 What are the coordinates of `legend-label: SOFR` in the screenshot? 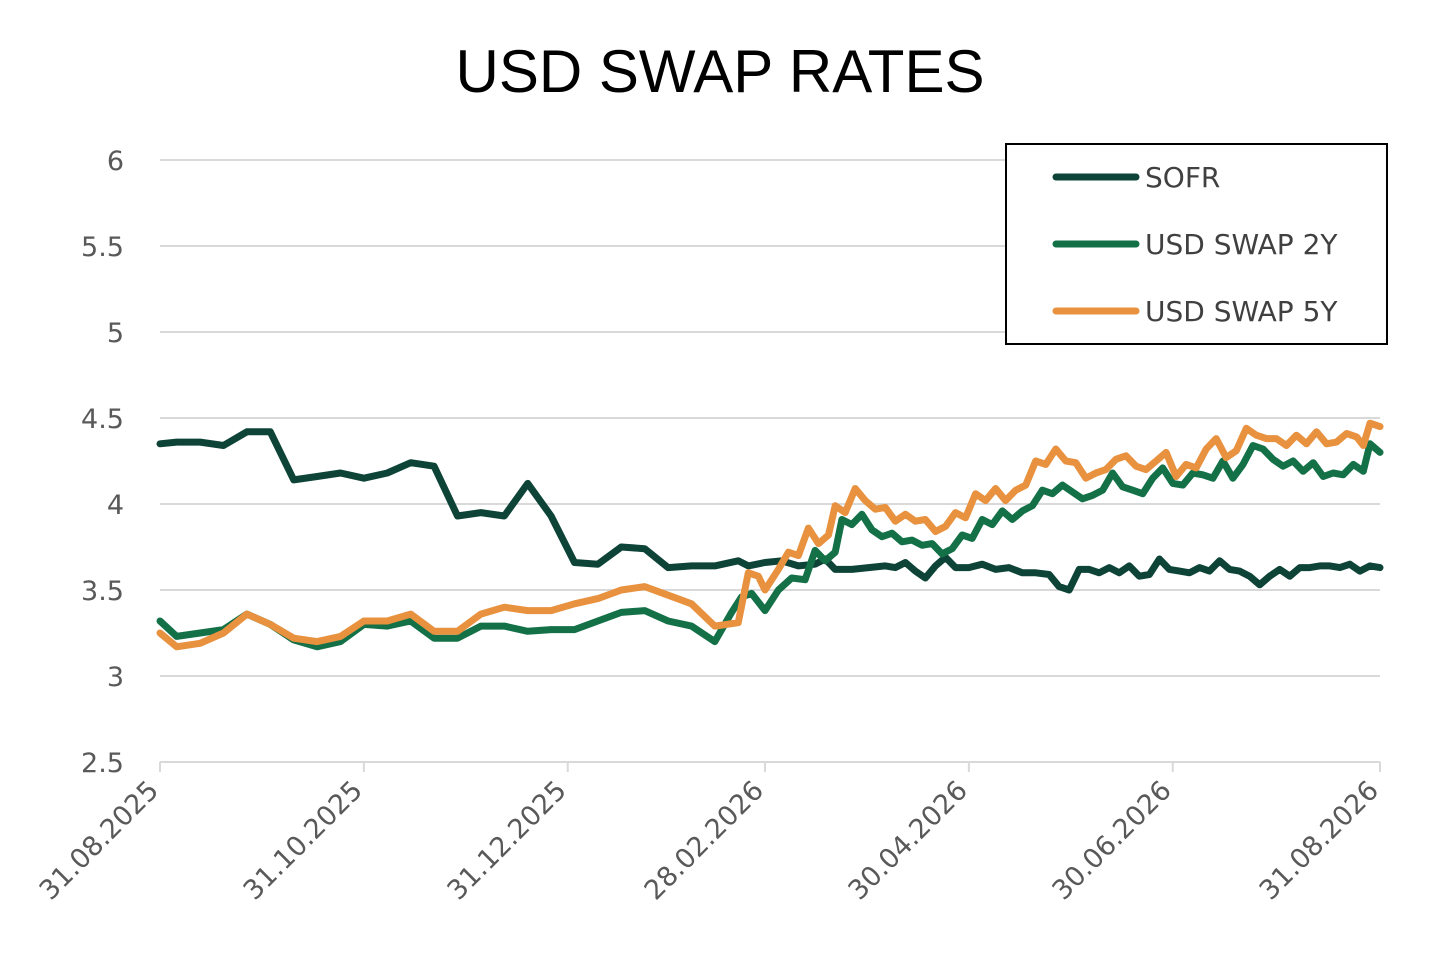 It's located at (1182, 177).